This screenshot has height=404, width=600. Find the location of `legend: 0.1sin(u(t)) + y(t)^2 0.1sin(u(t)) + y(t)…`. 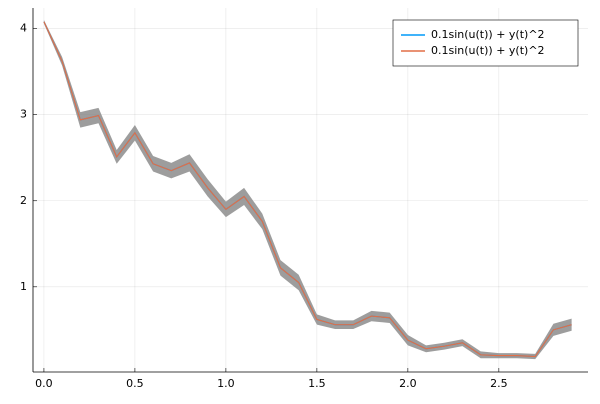

legend: 0.1sin(u(t)) + y(t)^2 0.1sin(u(t)) + y(t)… is located at coordinates (485, 43).